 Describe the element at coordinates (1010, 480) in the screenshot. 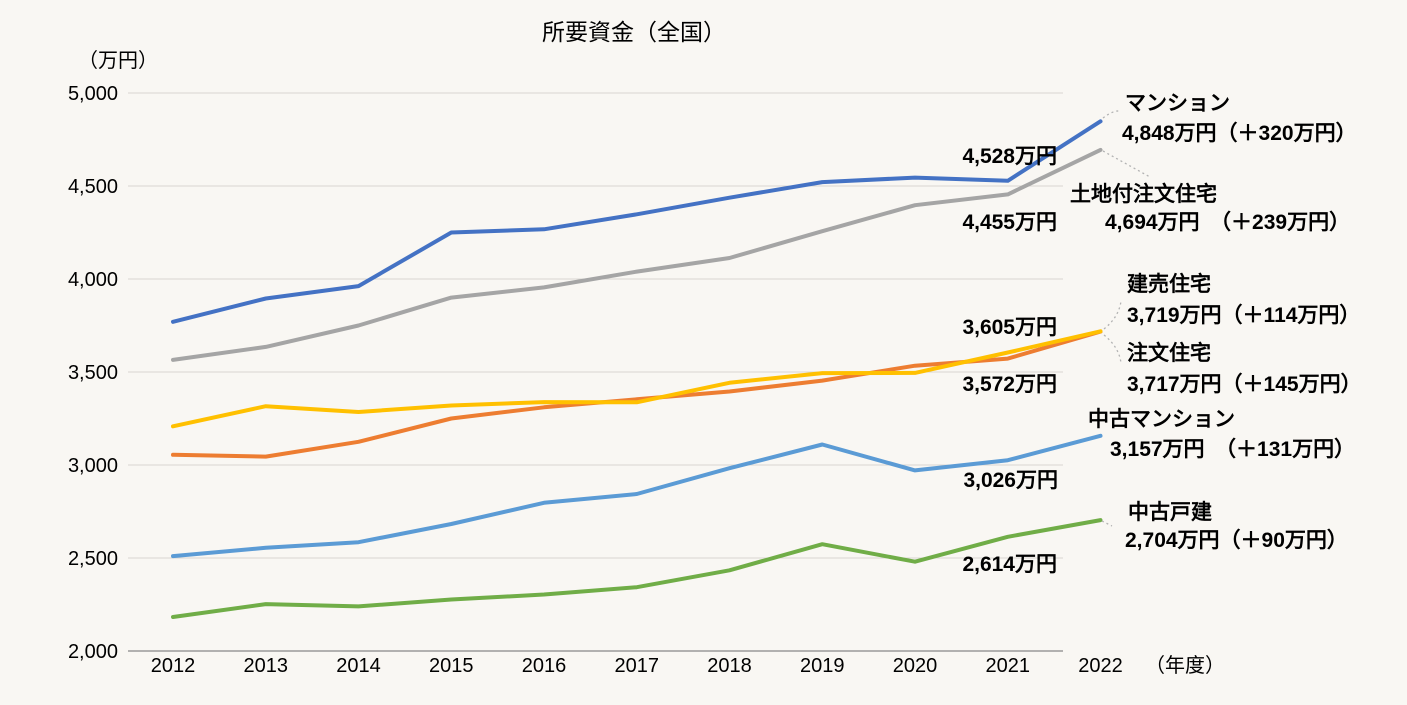

I see `series-value-2021-used-mansion: 3,026万円` at that location.